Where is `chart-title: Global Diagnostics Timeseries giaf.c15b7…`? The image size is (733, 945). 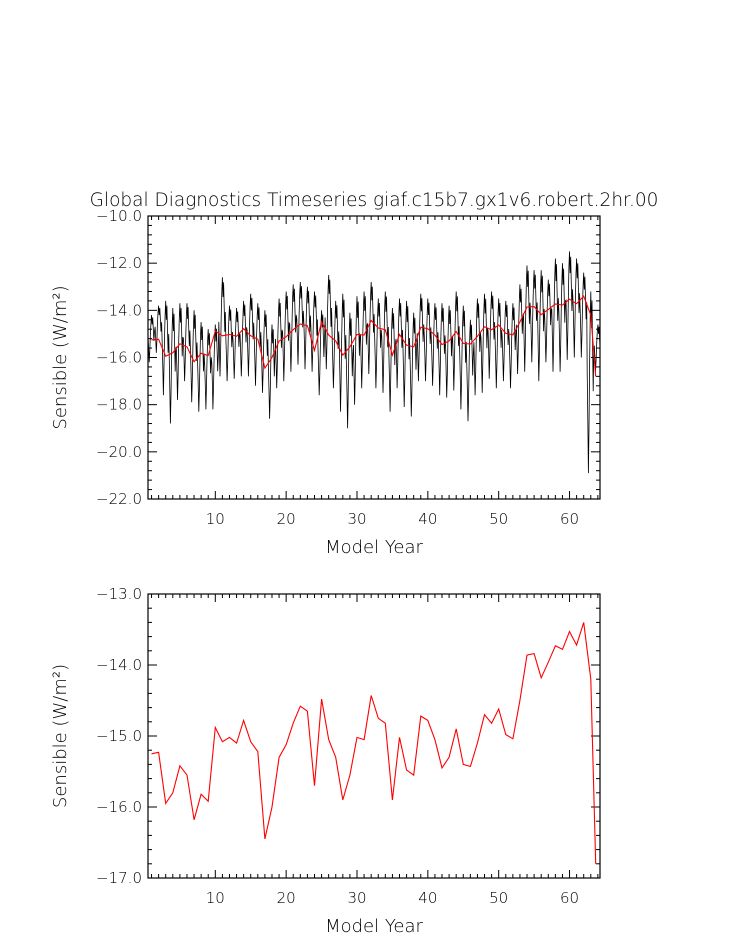 chart-title: Global Diagnostics Timeseries giaf.c15b7… is located at coordinates (374, 200).